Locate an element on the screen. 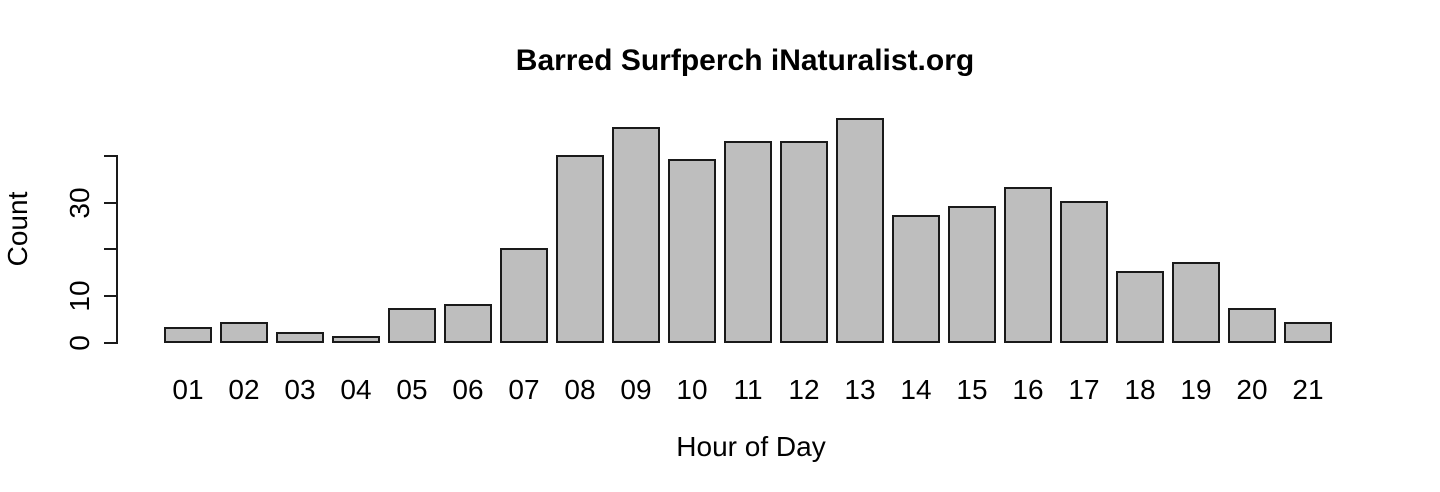  y-axis-line is located at coordinates (116, 249).